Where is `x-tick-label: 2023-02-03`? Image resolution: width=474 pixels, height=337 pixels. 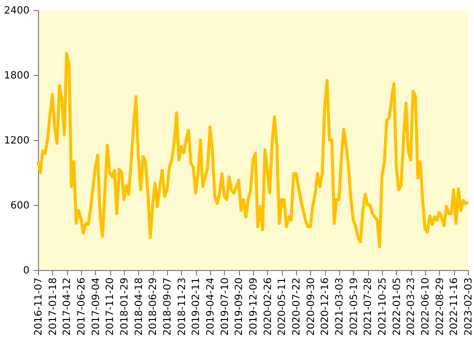 x-tick-label: 2023-02-03 is located at coordinates (469, 307).